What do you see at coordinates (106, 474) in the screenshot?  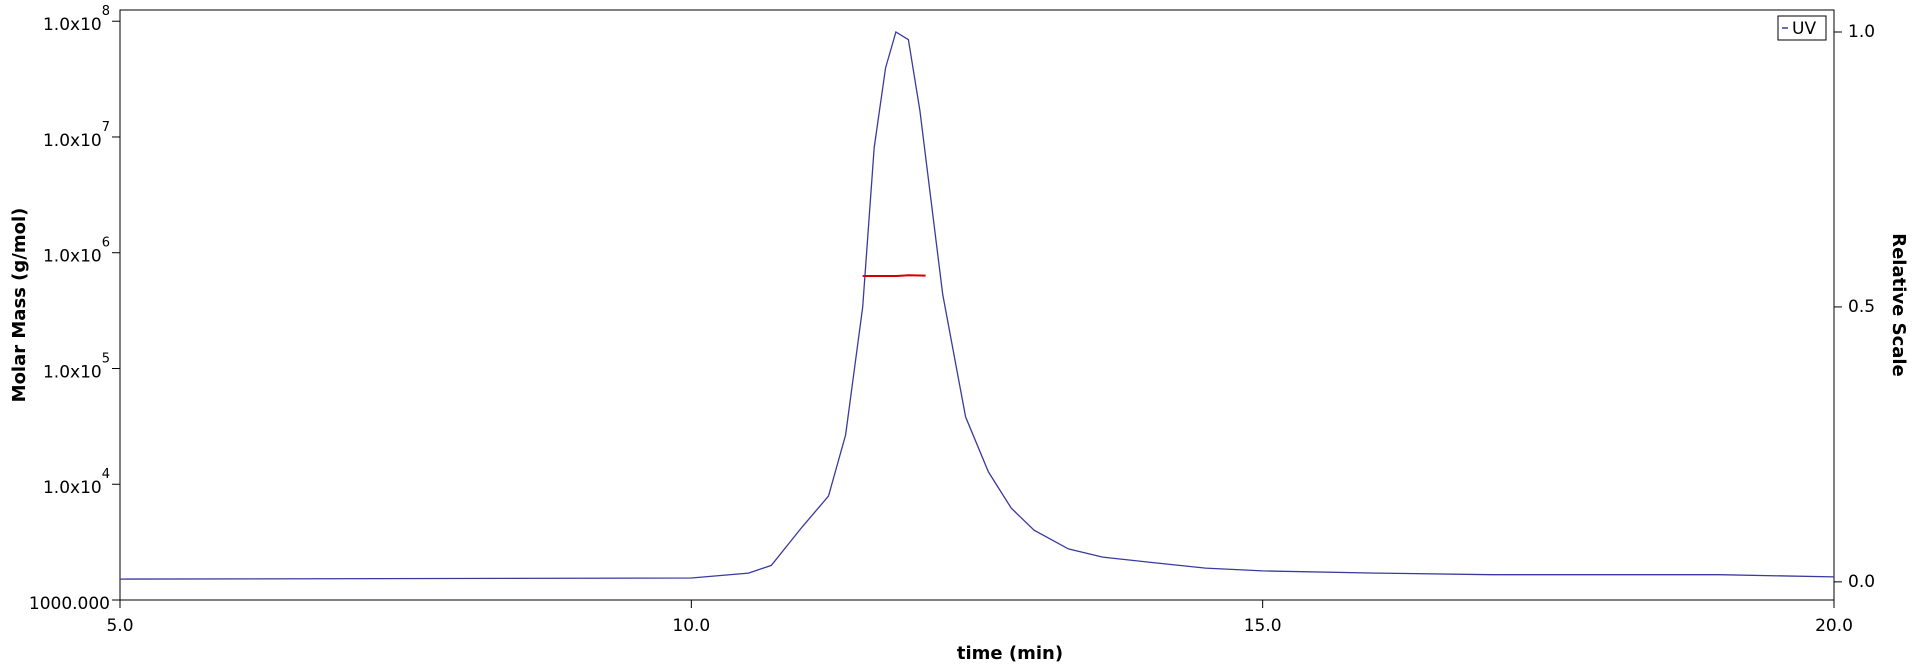 I see `y-tick-power: 4` at bounding box center [106, 474].